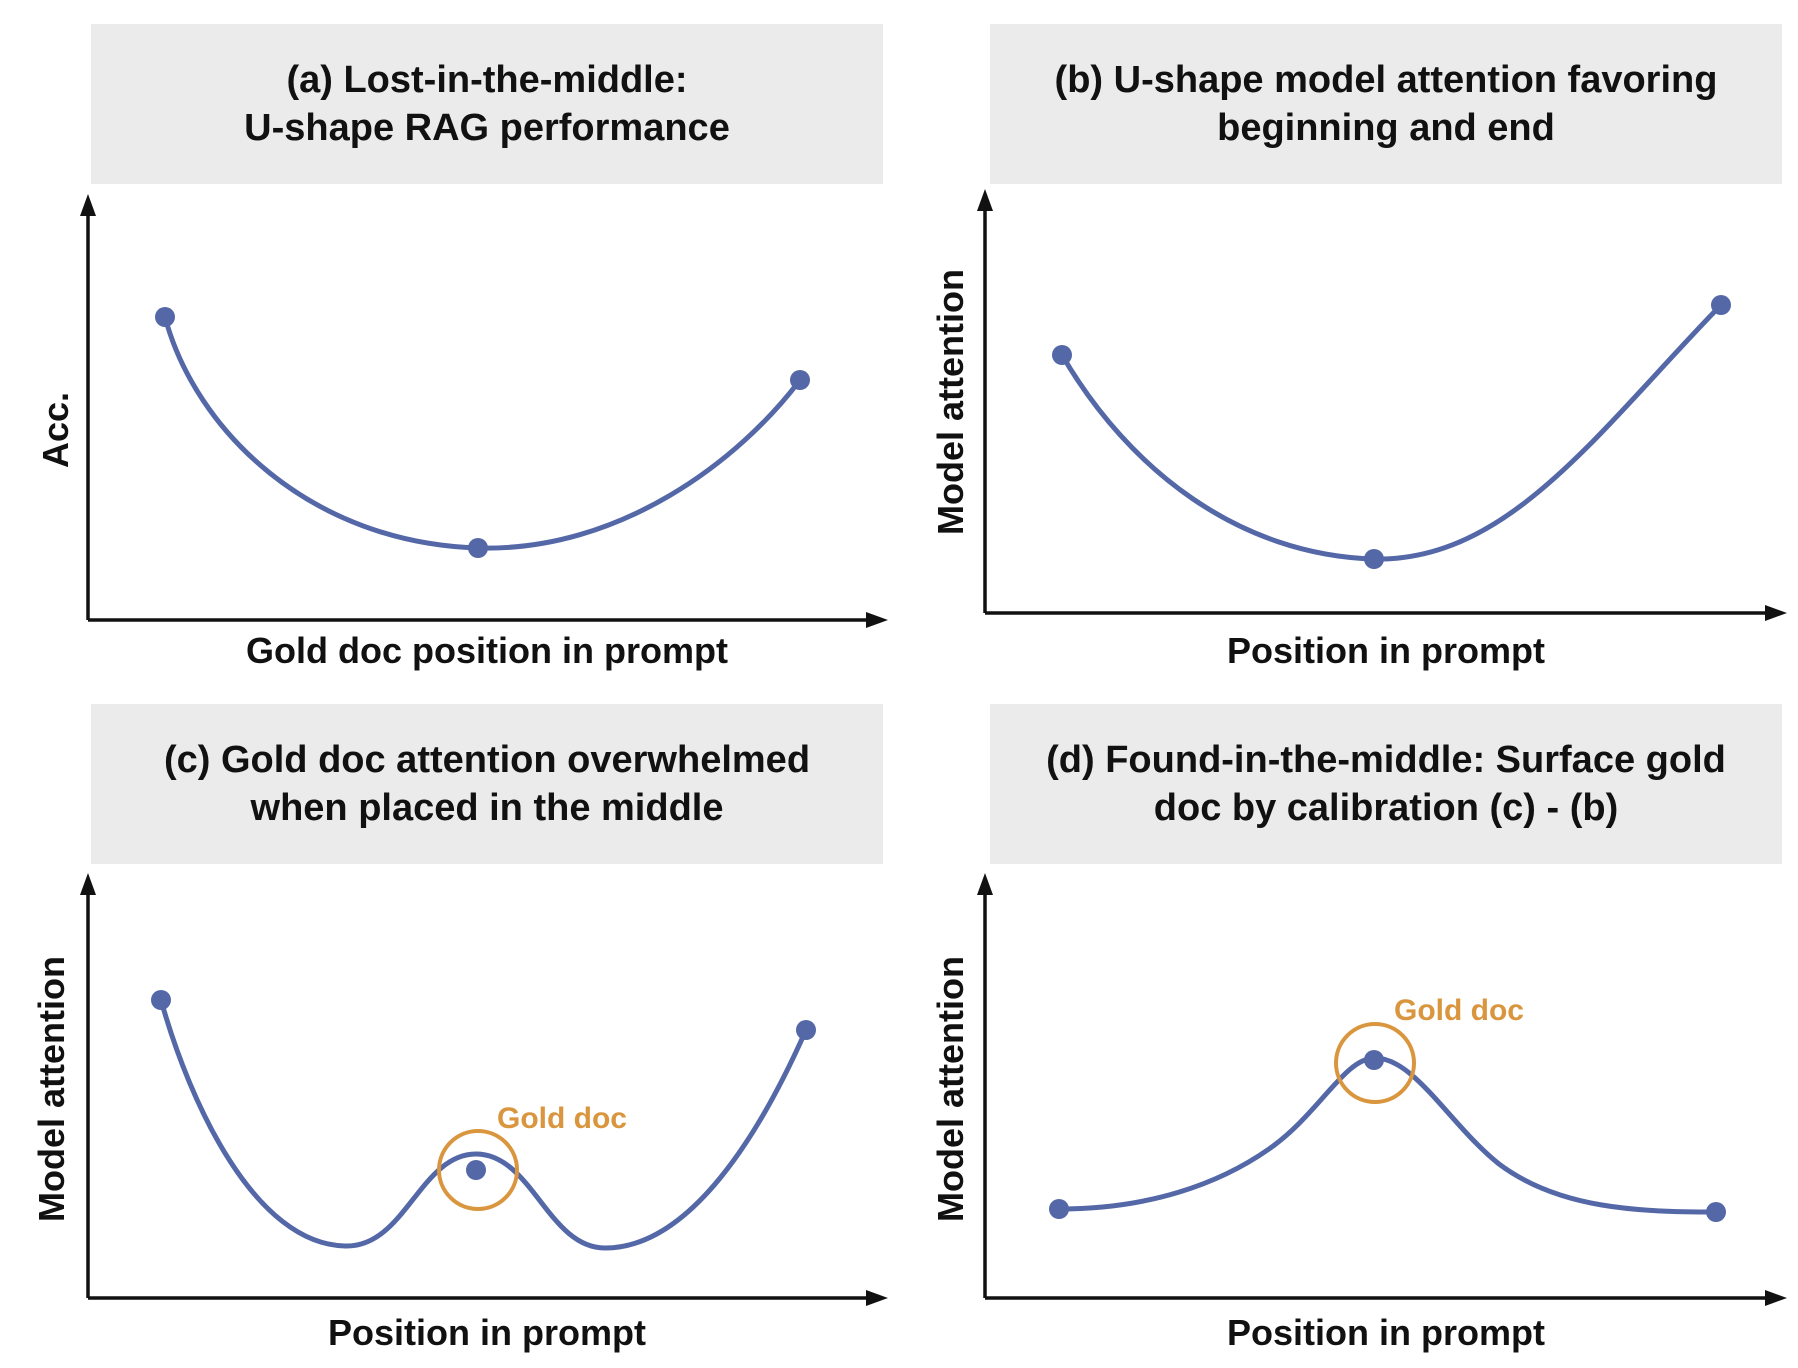  I want to click on panel-c-gold-highlight-ring, so click(478, 1170).